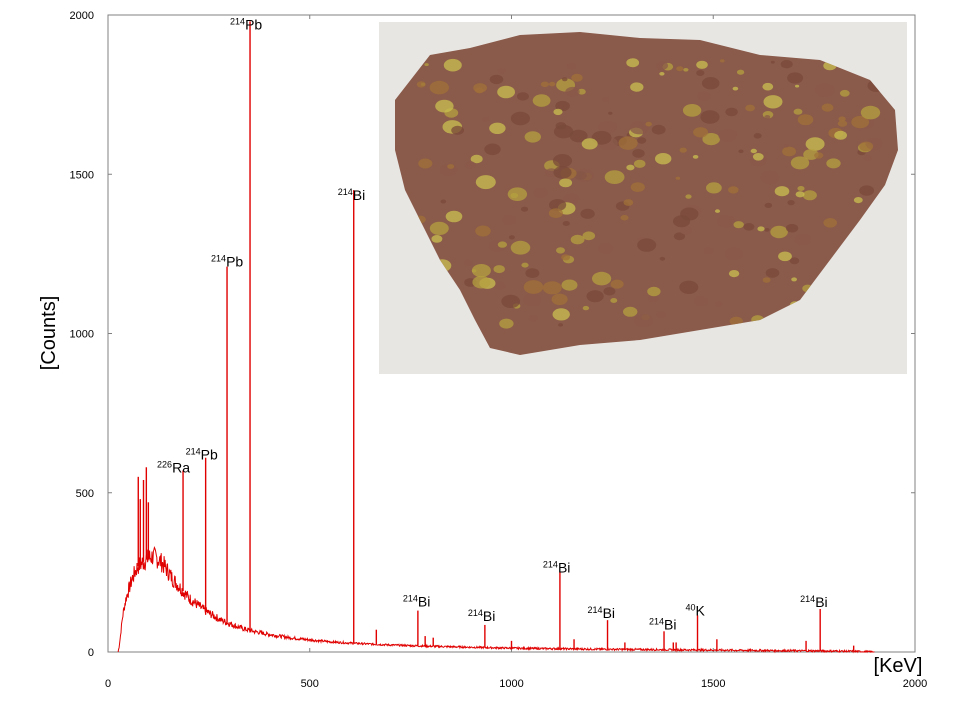 The height and width of the screenshot is (720, 960). Describe the element at coordinates (246, 24) in the screenshot. I see `peak-label: 214Pb` at that location.